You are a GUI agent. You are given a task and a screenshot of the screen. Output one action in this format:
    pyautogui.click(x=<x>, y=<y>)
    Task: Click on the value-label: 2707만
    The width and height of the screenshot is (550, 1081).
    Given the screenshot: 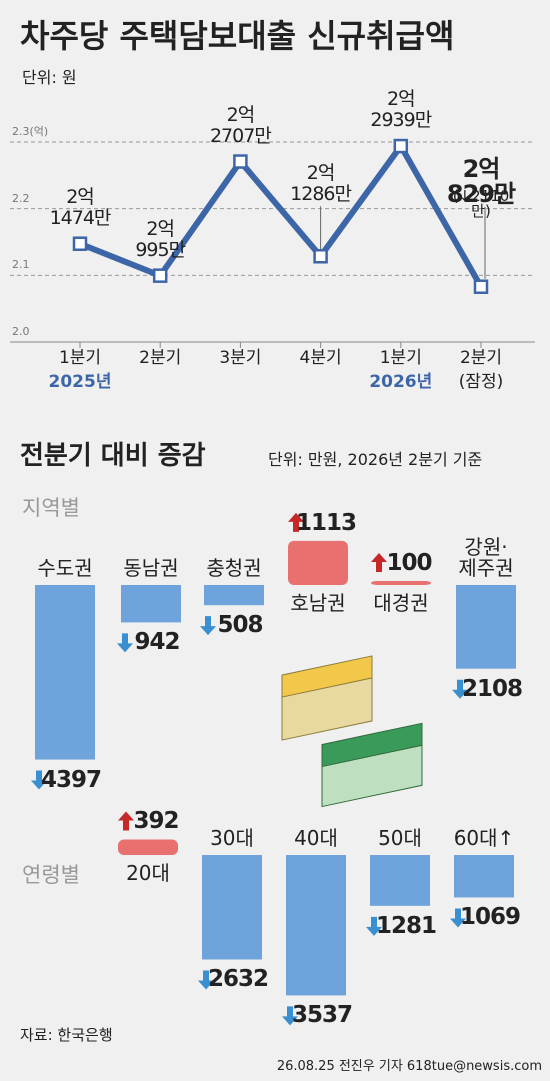 What is the action you would take?
    pyautogui.click(x=240, y=135)
    